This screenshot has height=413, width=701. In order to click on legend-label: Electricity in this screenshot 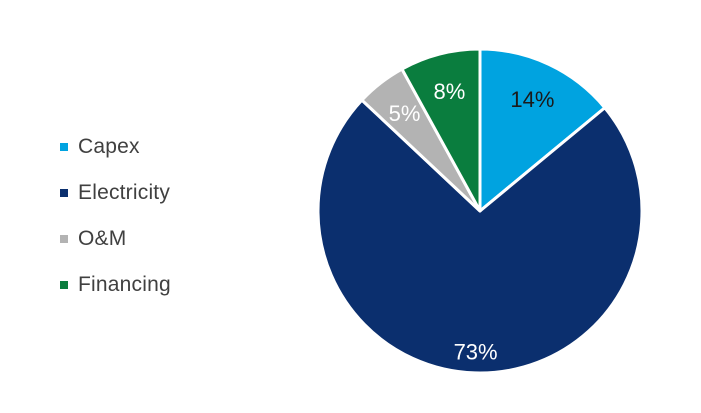, I will do `click(124, 192)`.